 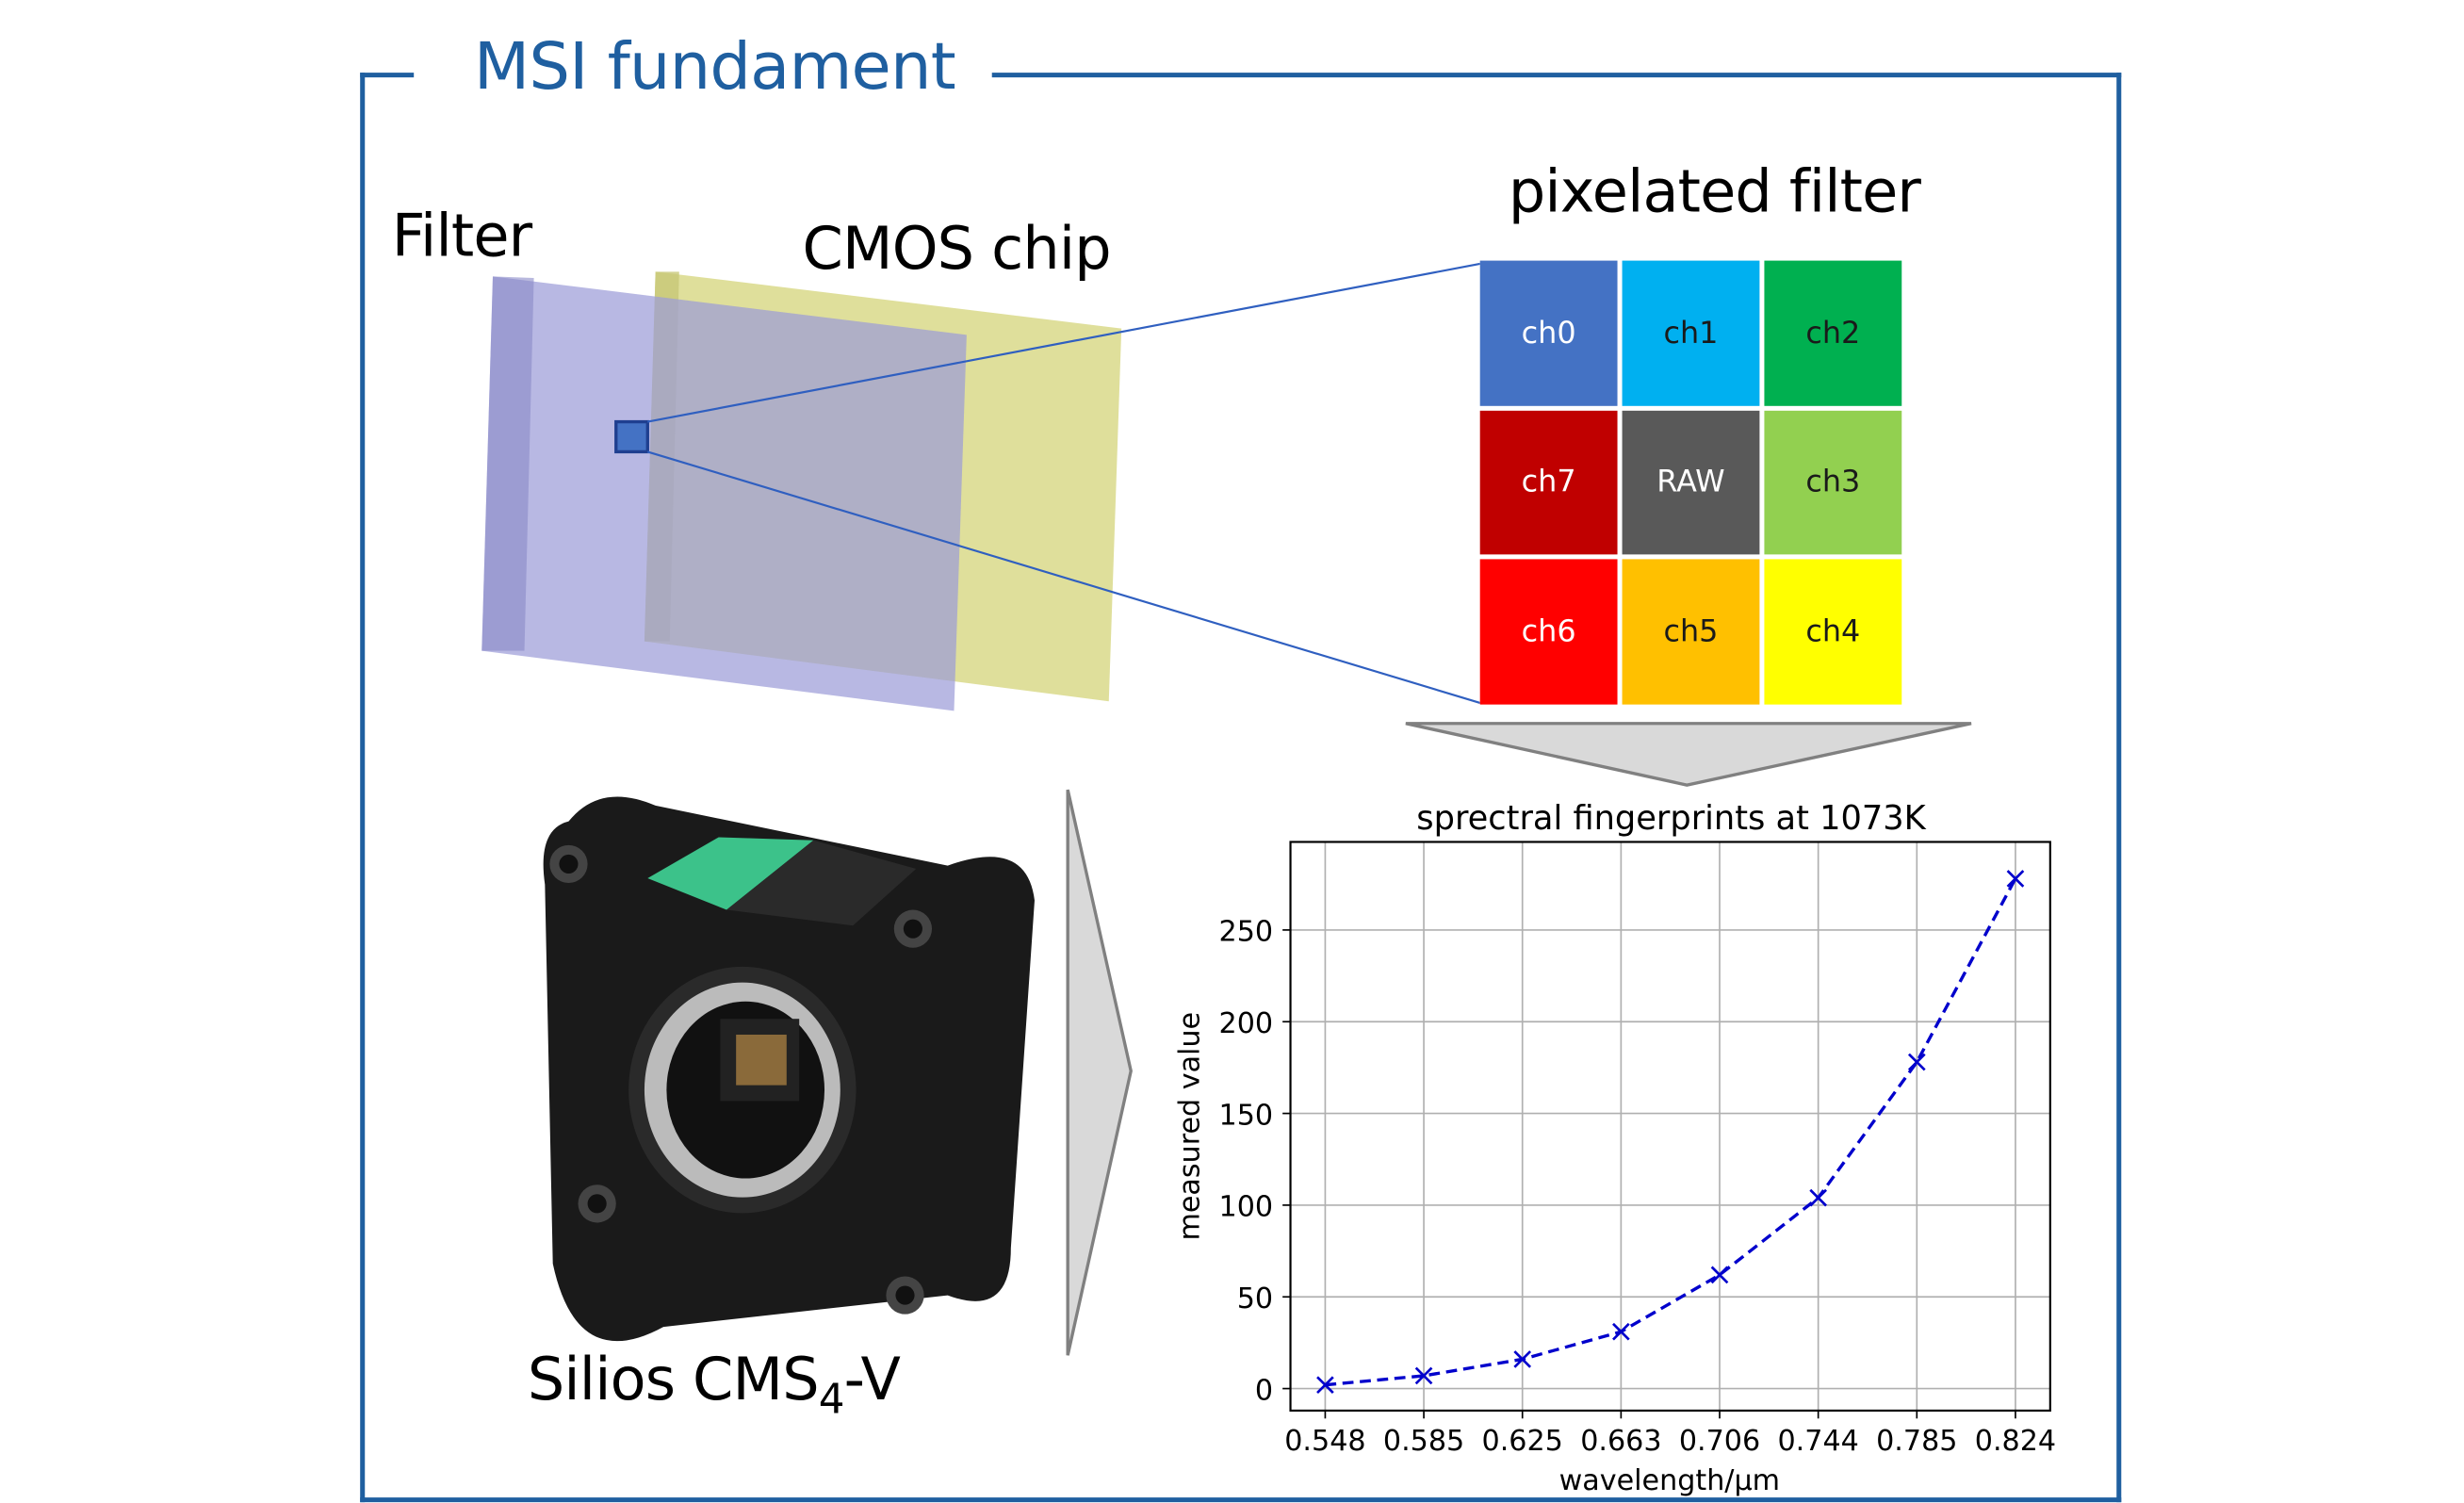 What do you see at coordinates (1246, 1207) in the screenshot?
I see `y-tick-label: 100` at bounding box center [1246, 1207].